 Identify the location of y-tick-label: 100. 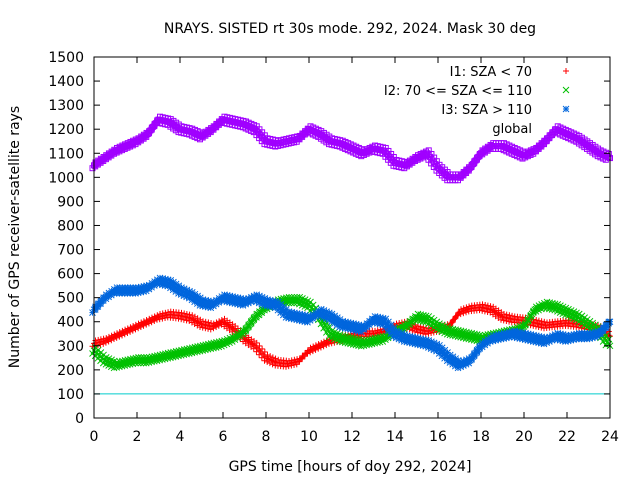
(70, 395).